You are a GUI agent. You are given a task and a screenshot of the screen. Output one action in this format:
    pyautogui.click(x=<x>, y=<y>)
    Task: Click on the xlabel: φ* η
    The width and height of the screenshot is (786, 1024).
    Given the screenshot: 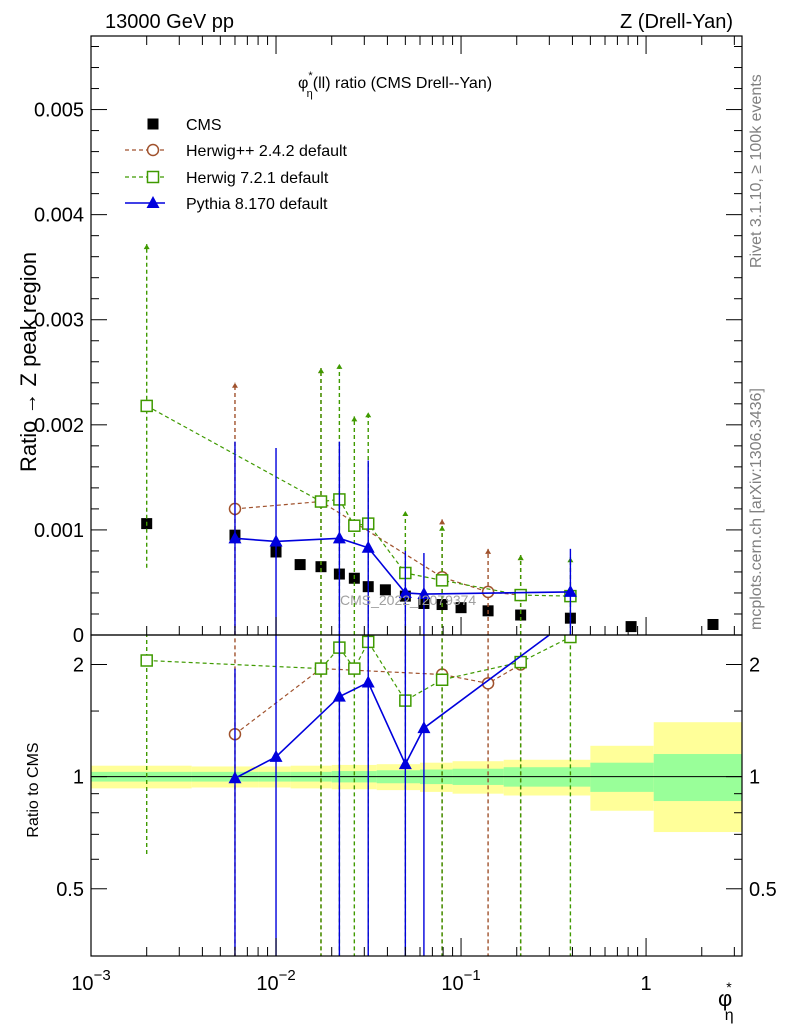 What is the action you would take?
    pyautogui.click(x=726, y=1001)
    